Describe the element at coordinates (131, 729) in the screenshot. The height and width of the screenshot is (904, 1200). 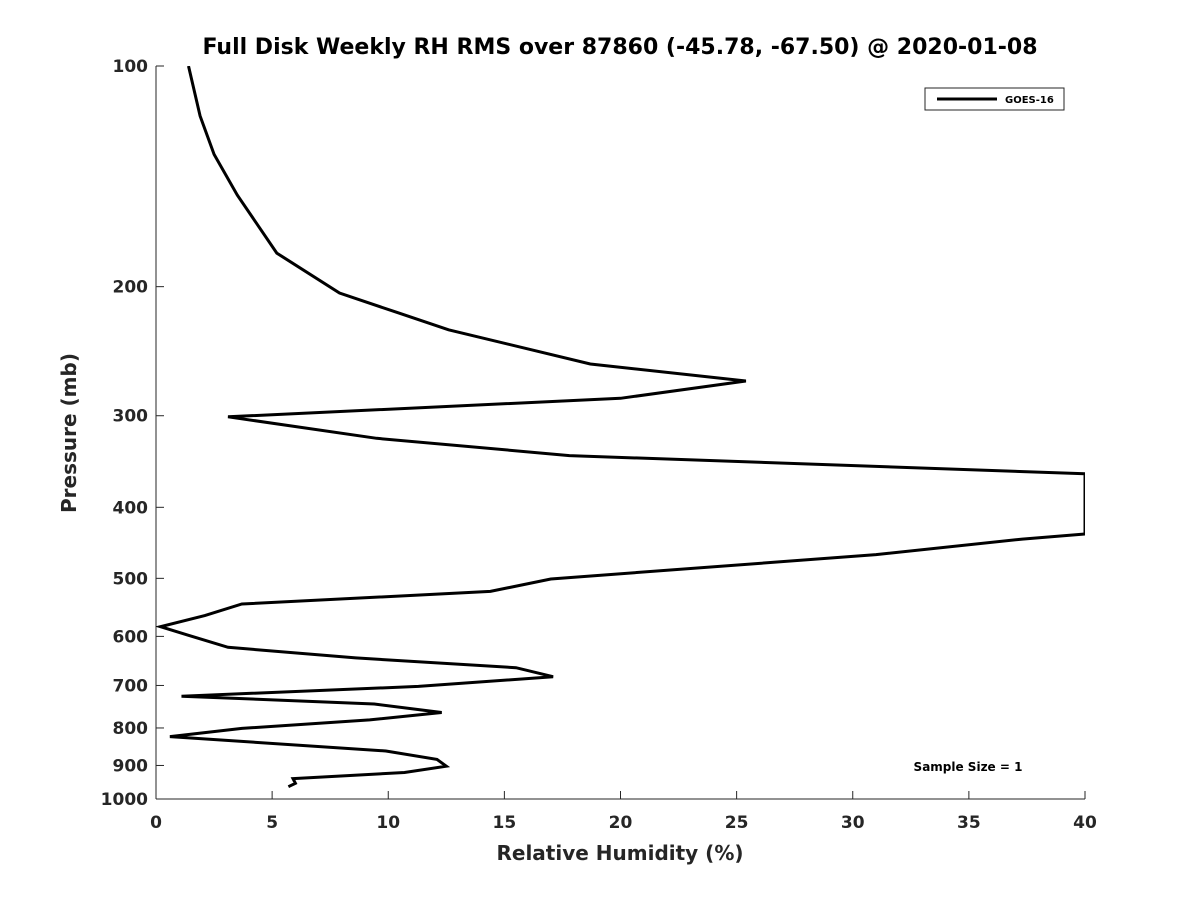
I see `y-tick-label: 800` at that location.